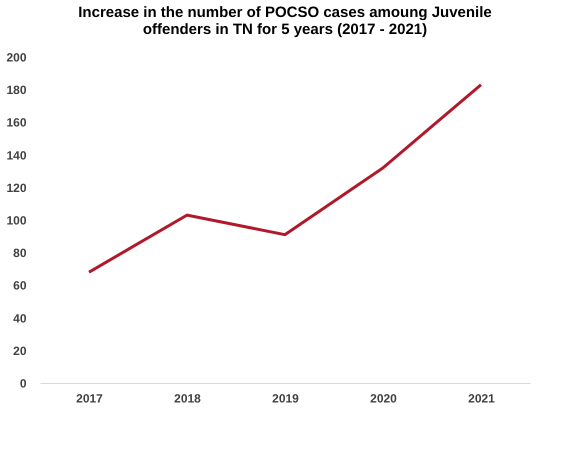 The width and height of the screenshot is (586, 450). Describe the element at coordinates (20, 253) in the screenshot. I see `y-tick-label: 80` at that location.